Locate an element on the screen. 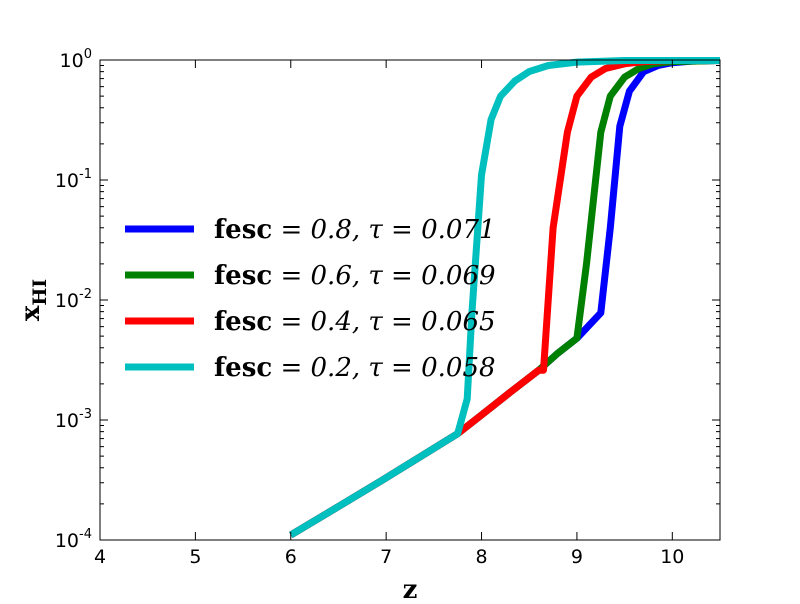  x-tick-label: 6 is located at coordinates (291, 557).